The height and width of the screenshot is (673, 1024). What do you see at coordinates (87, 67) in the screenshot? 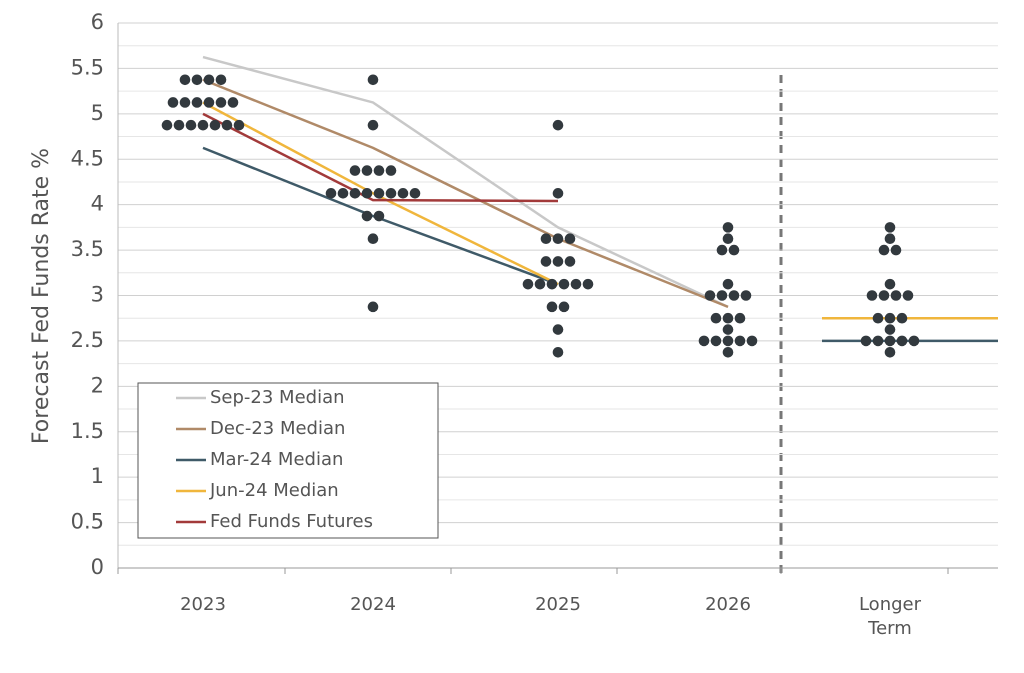
I see `y-tick-label: 5.5` at bounding box center [87, 67].